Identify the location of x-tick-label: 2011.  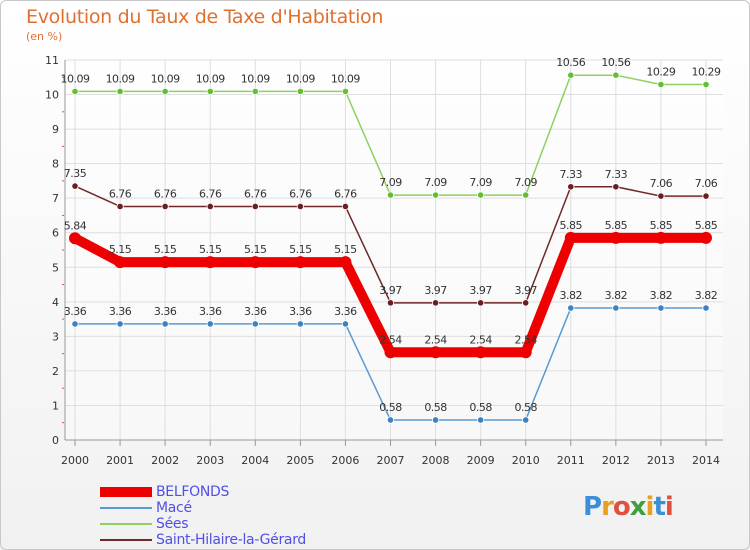
(571, 460).